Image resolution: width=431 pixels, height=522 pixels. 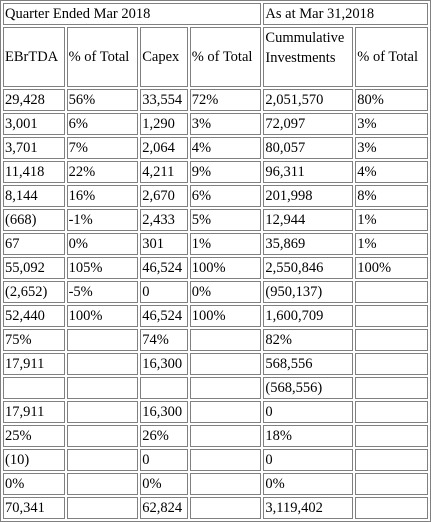 What do you see at coordinates (34, 508) in the screenshot?
I see `cell-ebrtda: 70,341` at bounding box center [34, 508].